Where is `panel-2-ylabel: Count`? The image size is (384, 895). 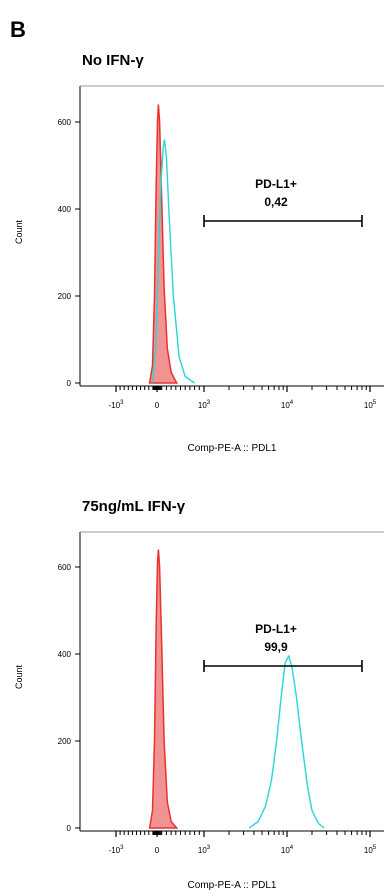
panel-2-ylabel: Count is located at coordinates (19, 677).